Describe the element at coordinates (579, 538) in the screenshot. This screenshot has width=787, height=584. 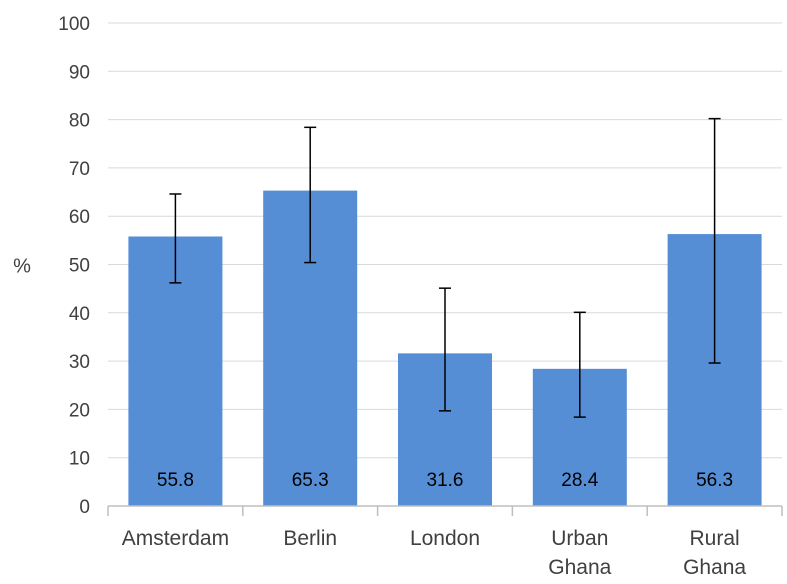
I see `x-category-label: Urban` at that location.